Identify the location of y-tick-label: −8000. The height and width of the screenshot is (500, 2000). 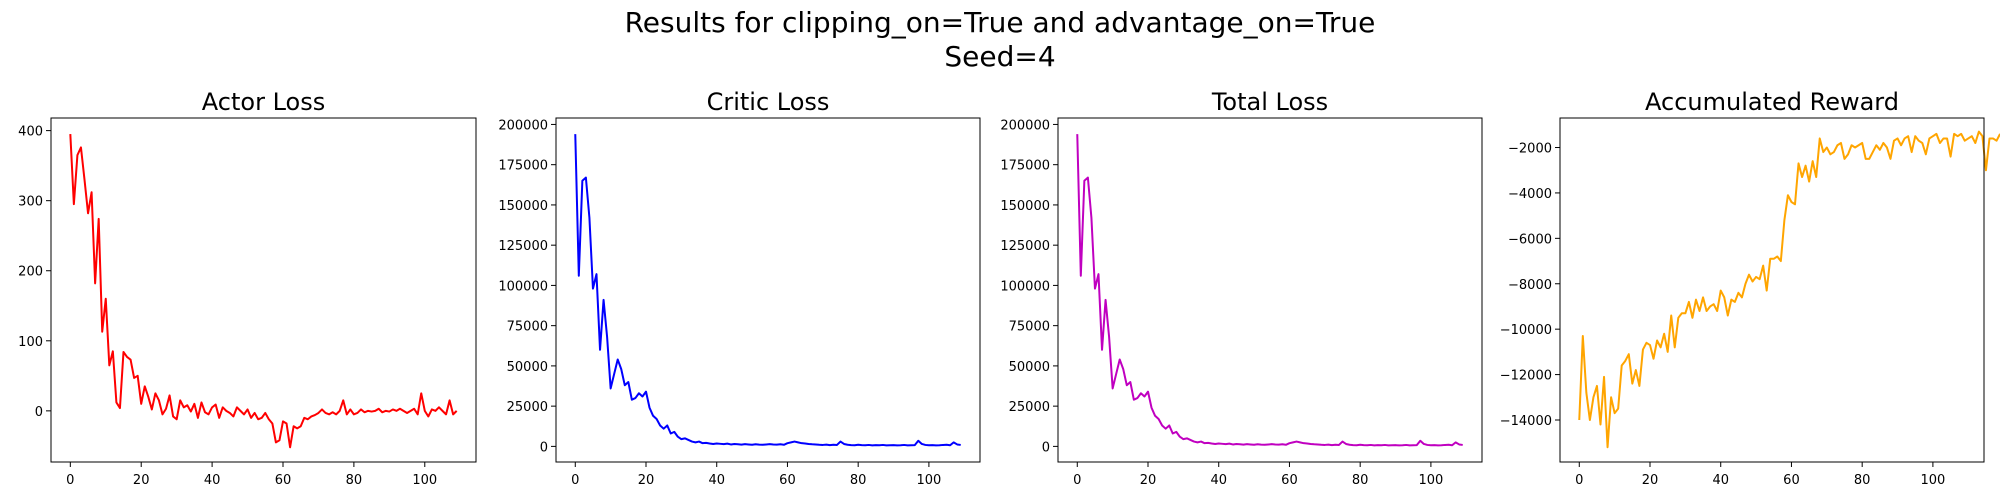
(1530, 285).